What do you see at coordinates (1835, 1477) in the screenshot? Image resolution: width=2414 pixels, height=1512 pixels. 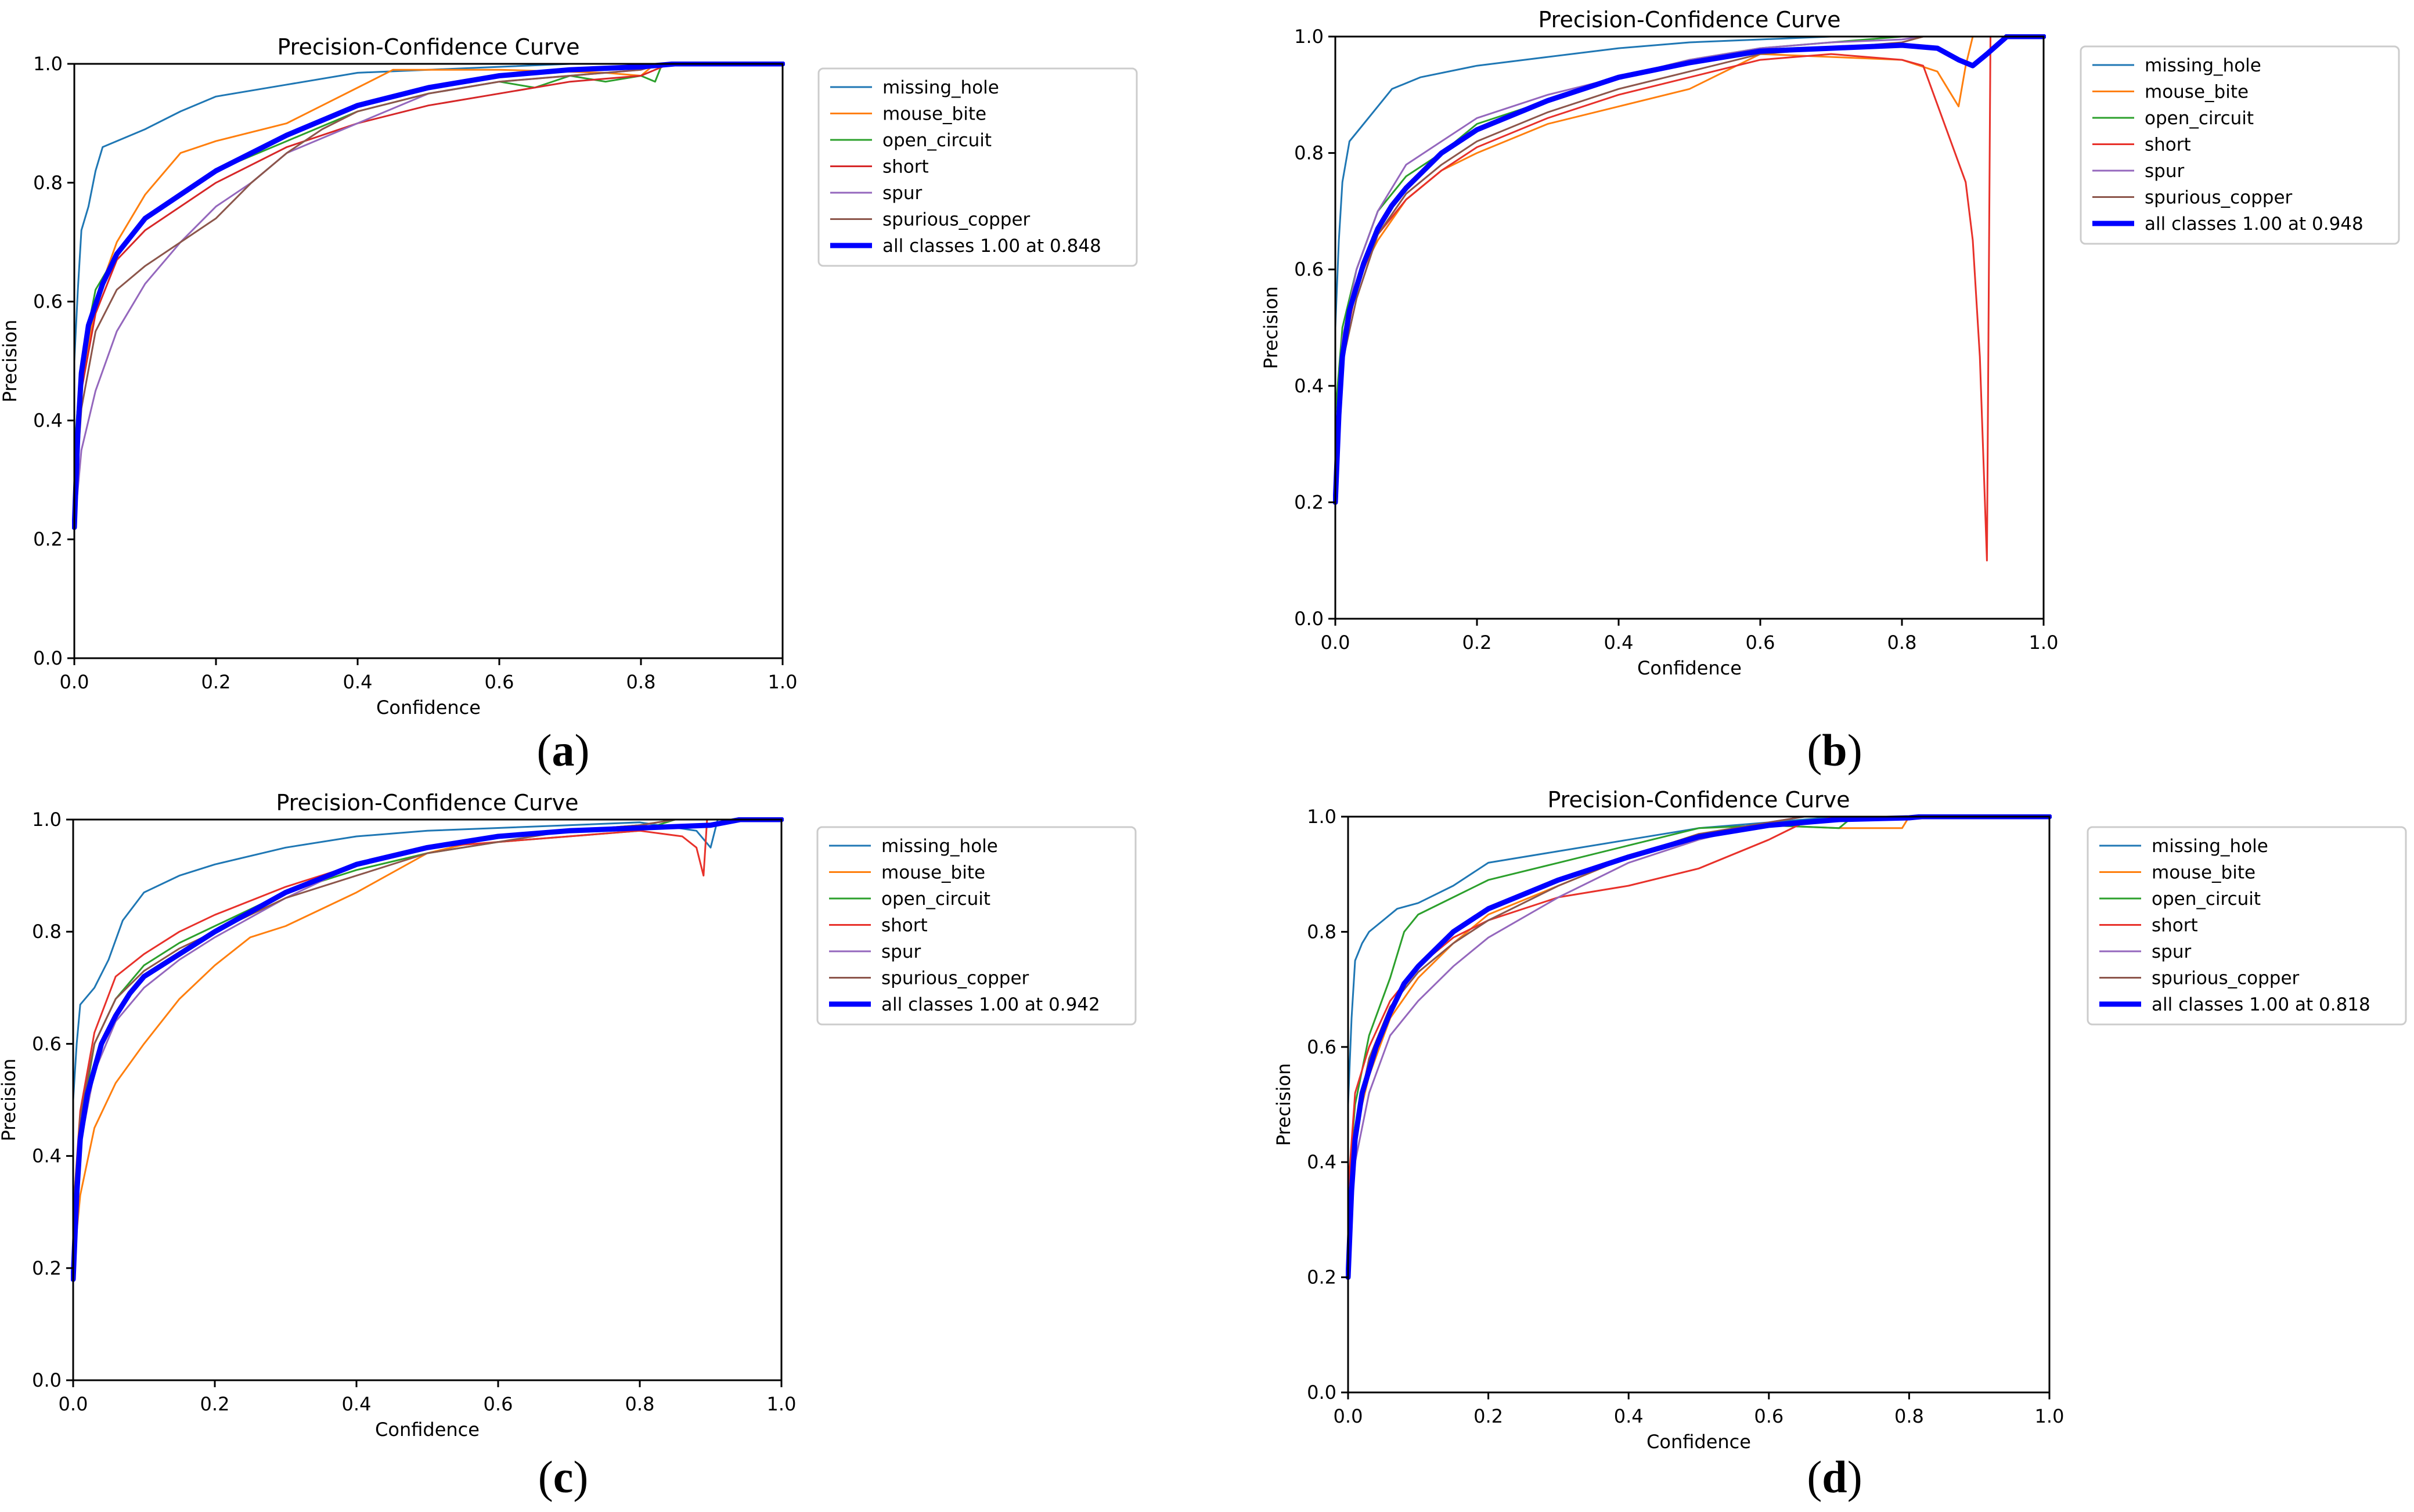 I see `panel-label-d: (d)` at bounding box center [1835, 1477].